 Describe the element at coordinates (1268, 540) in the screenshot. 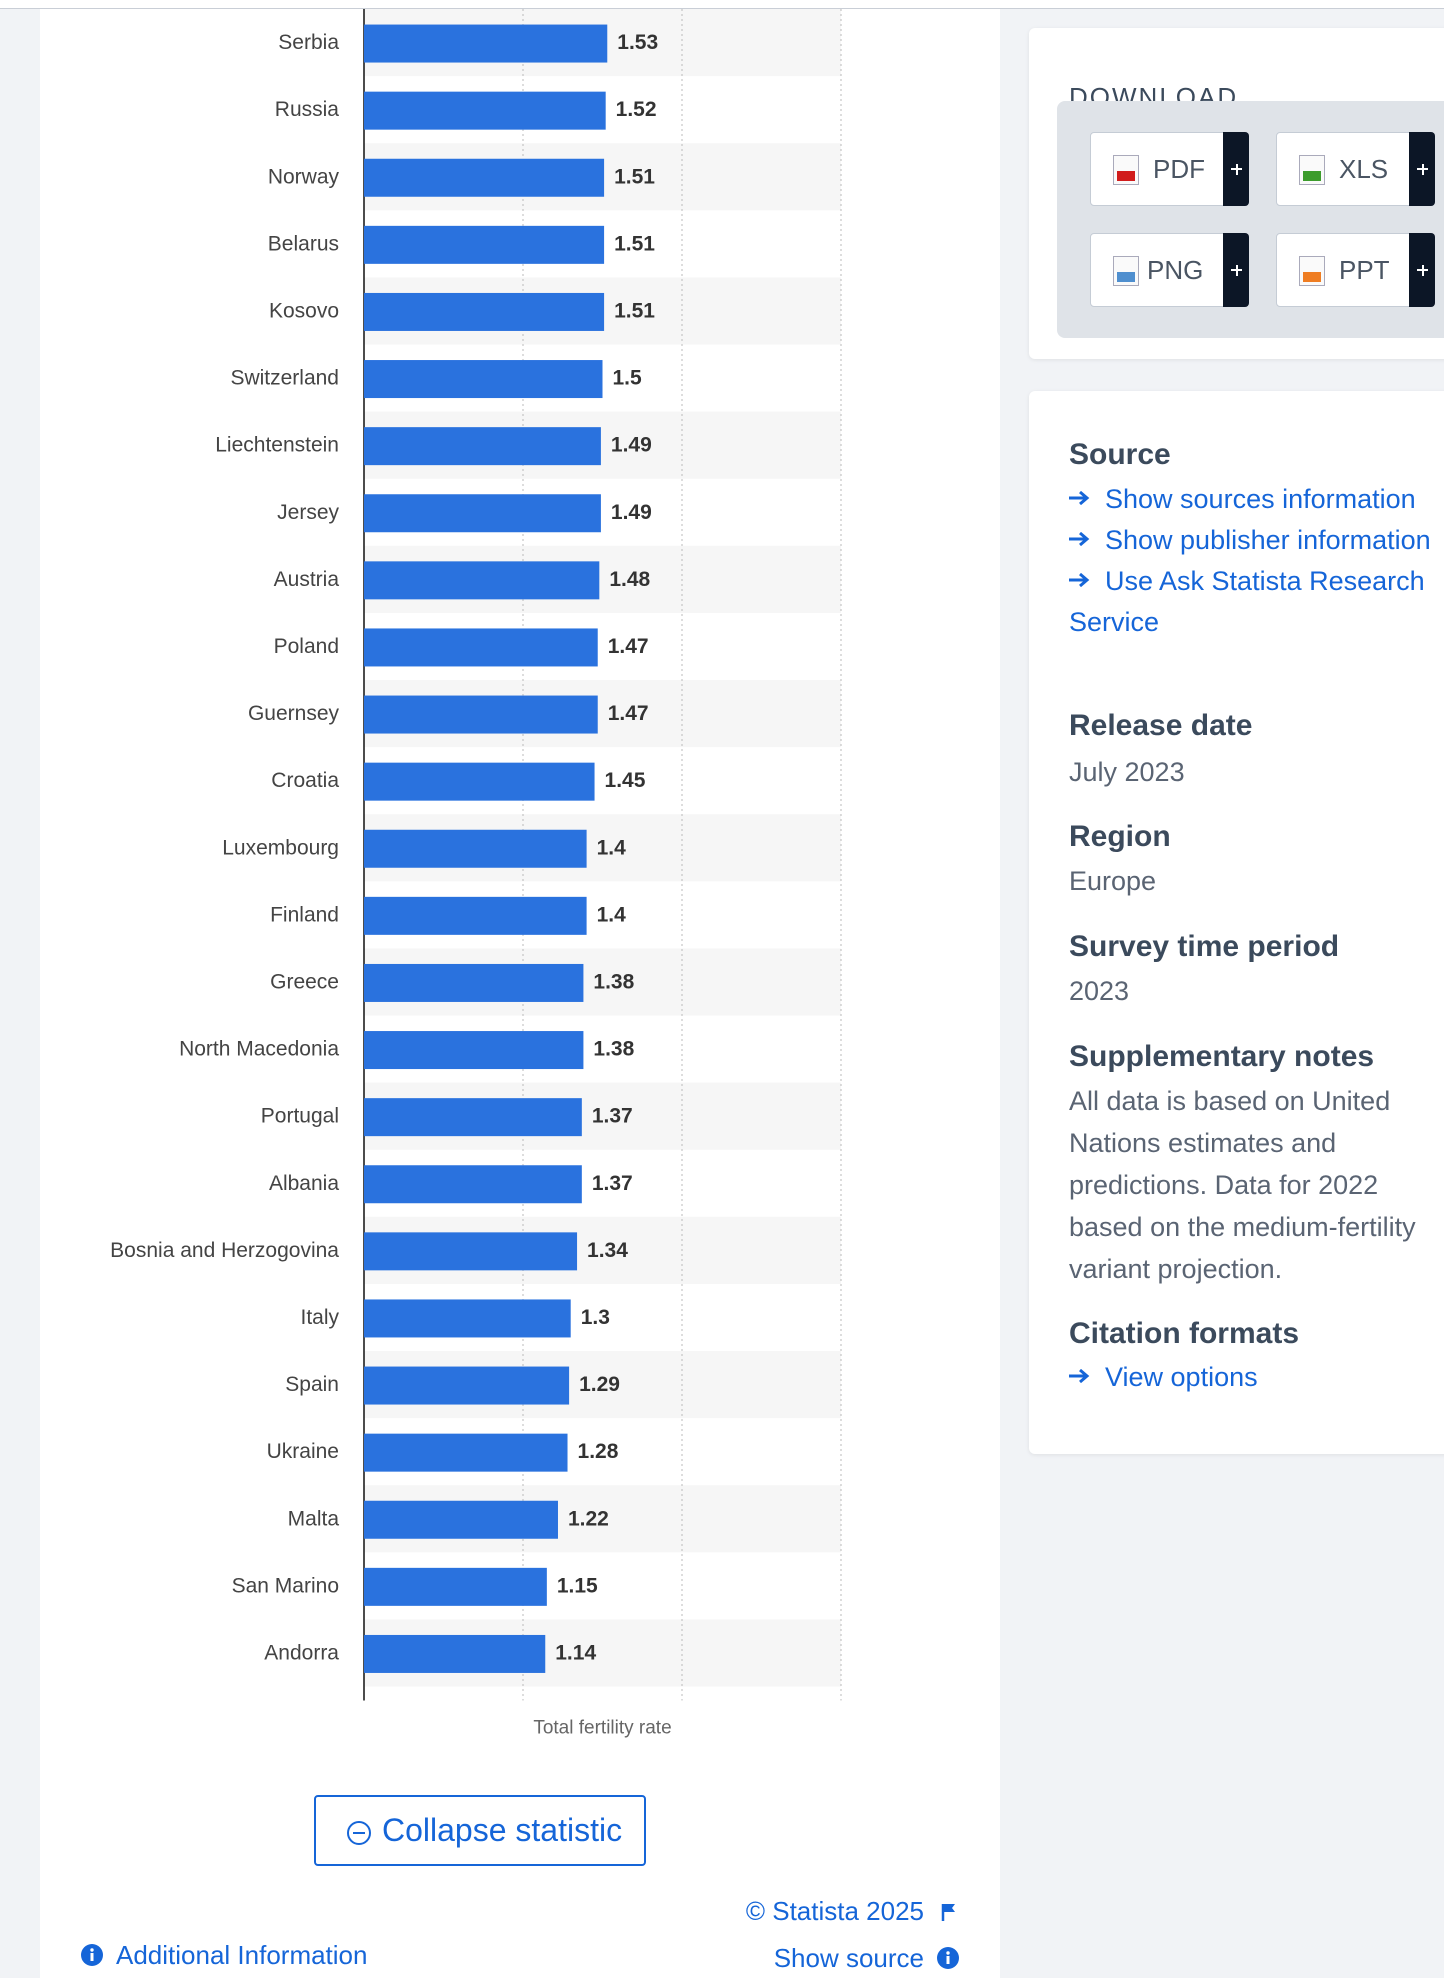

I see `link-text: Show publisher information` at that location.